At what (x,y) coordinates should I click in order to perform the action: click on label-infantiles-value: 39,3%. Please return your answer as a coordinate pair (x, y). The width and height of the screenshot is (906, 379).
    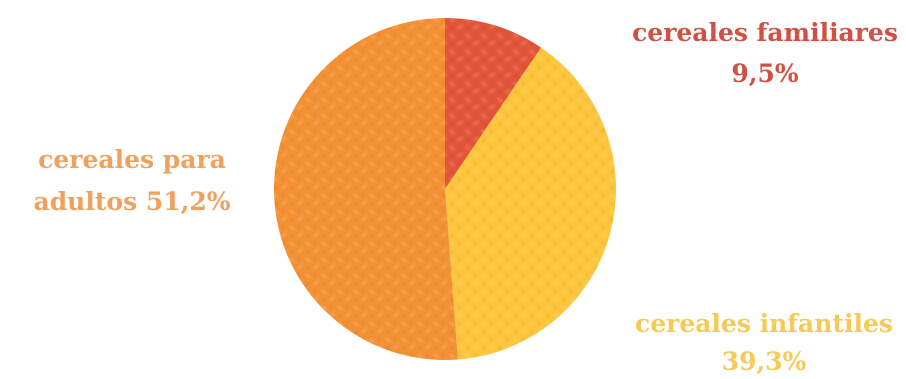
    Looking at the image, I should click on (764, 361).